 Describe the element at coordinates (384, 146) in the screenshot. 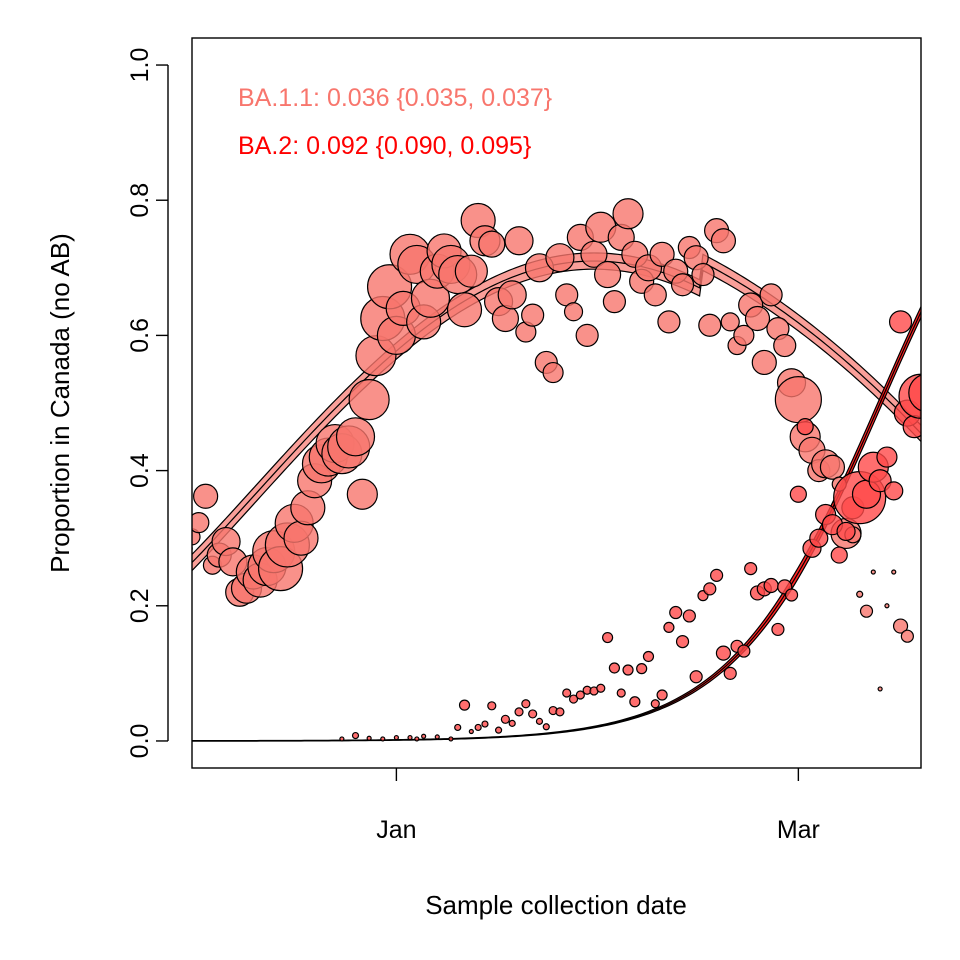

I see `legend-entry-ba-2: BA.2: 0.092 {0.090, 0.095}` at that location.